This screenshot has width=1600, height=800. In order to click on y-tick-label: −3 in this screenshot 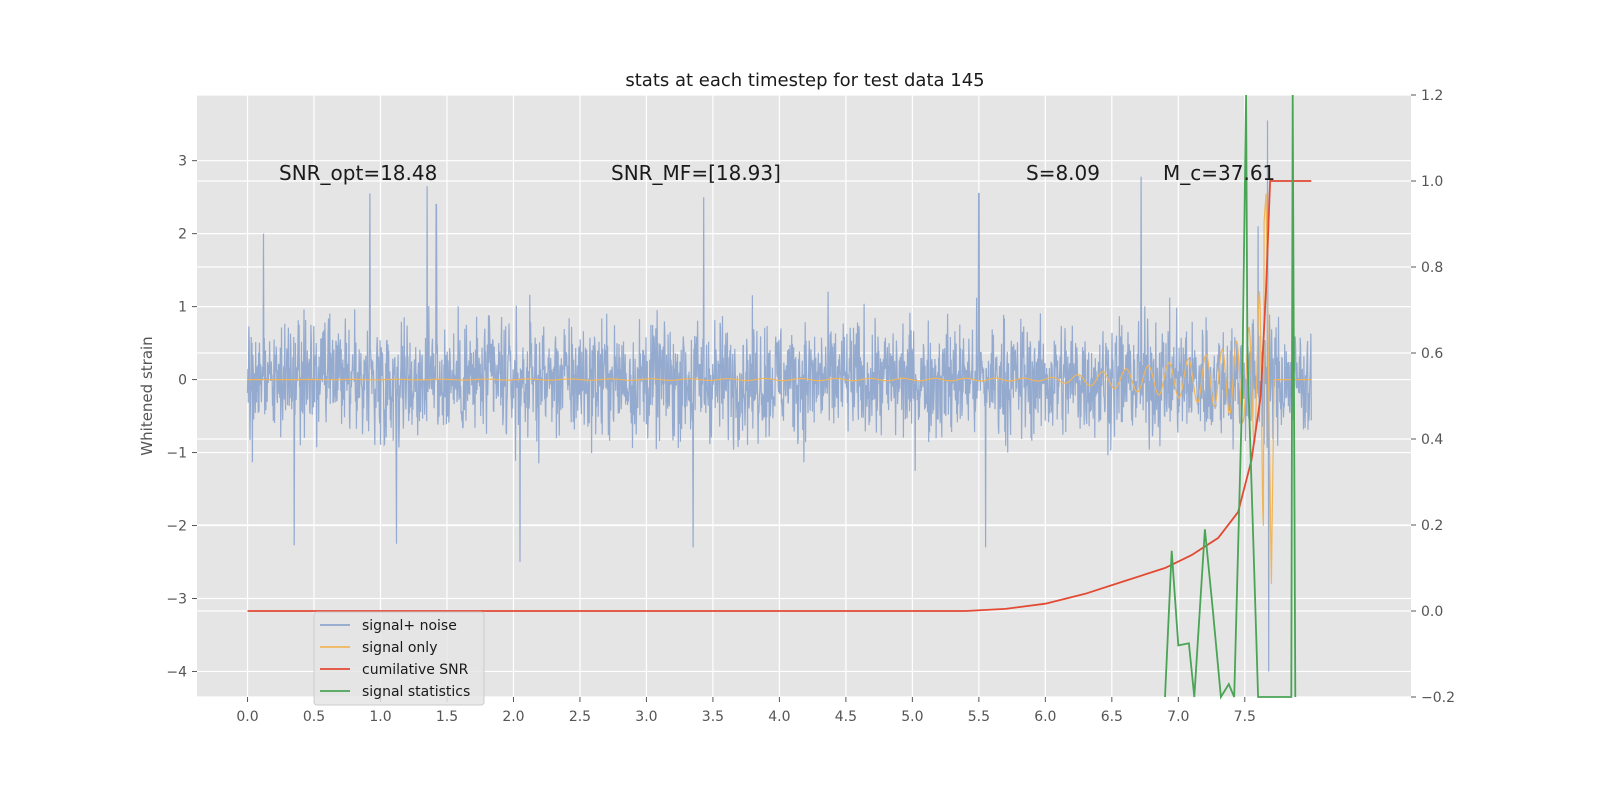, I will do `click(176, 599)`.